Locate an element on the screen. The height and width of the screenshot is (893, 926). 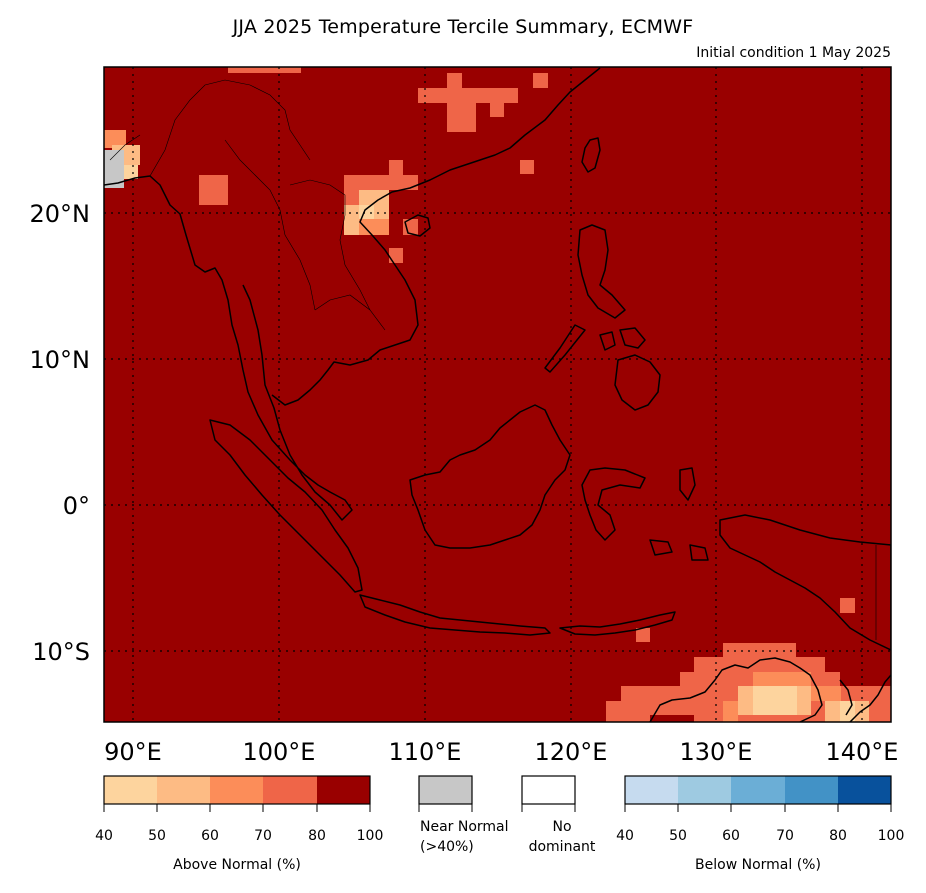
below-tick-0: 40 is located at coordinates (625, 836).